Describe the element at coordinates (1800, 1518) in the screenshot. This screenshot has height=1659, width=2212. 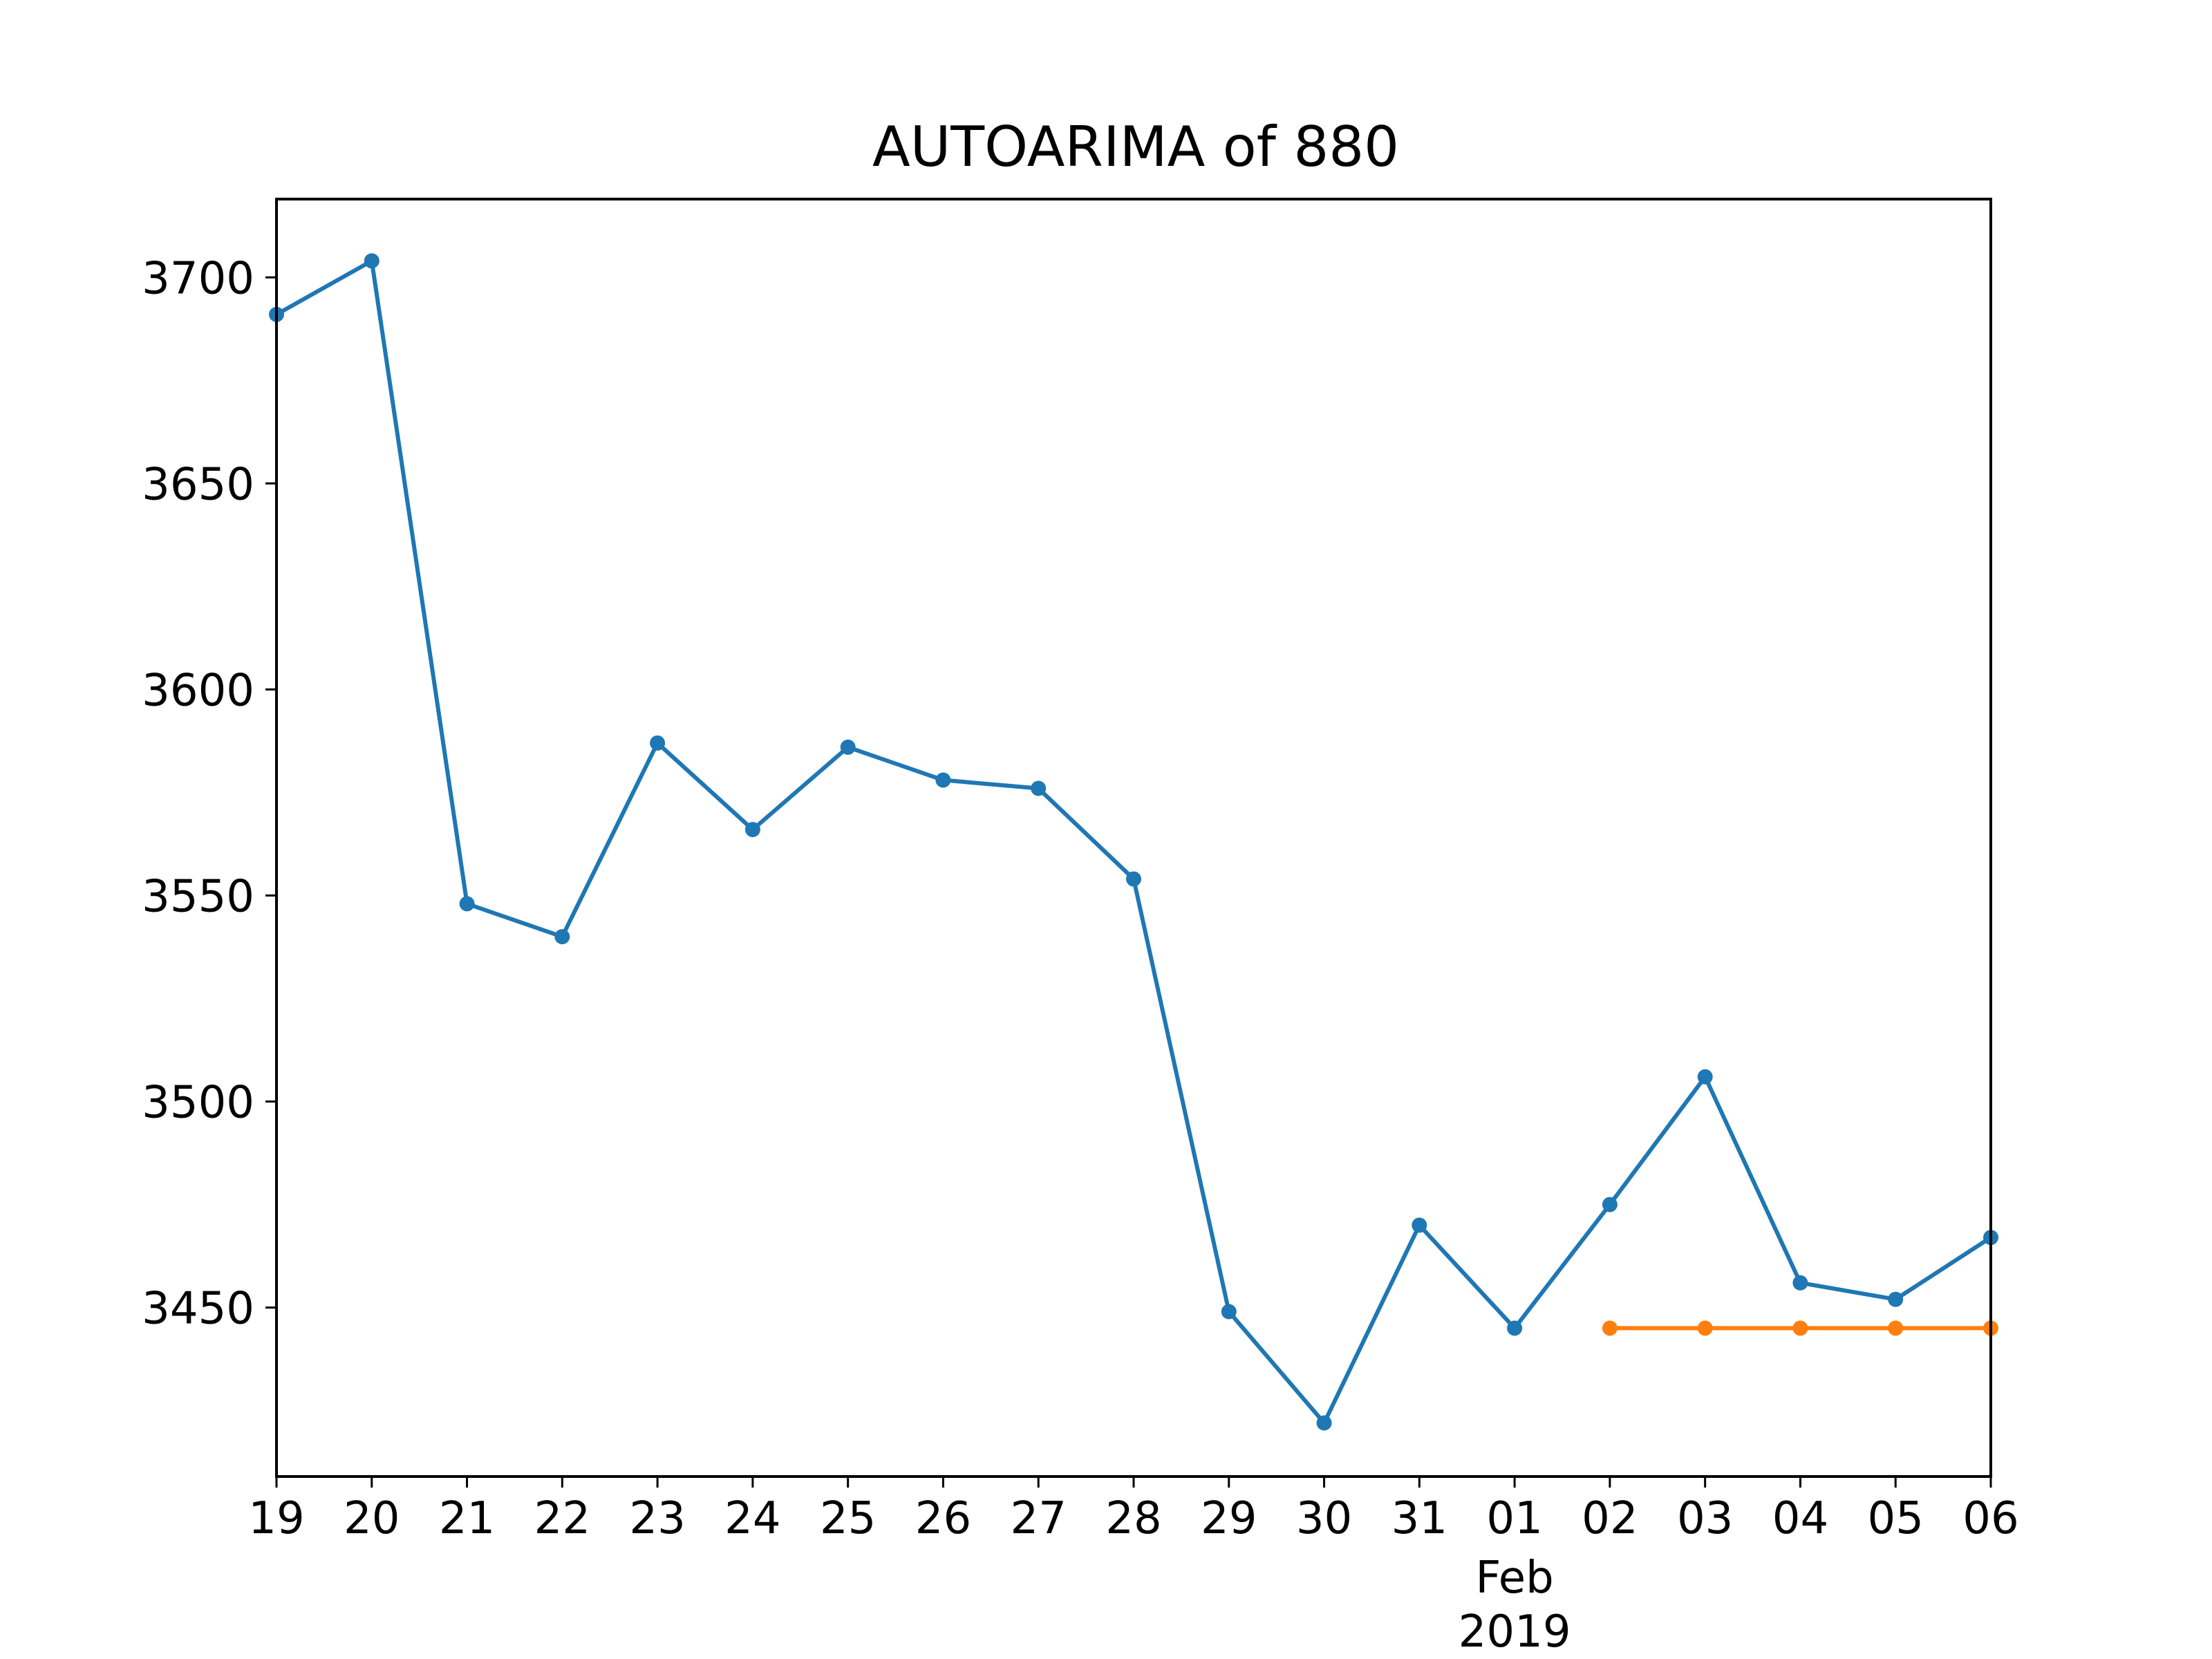
I see `x-tick-label: 04` at that location.